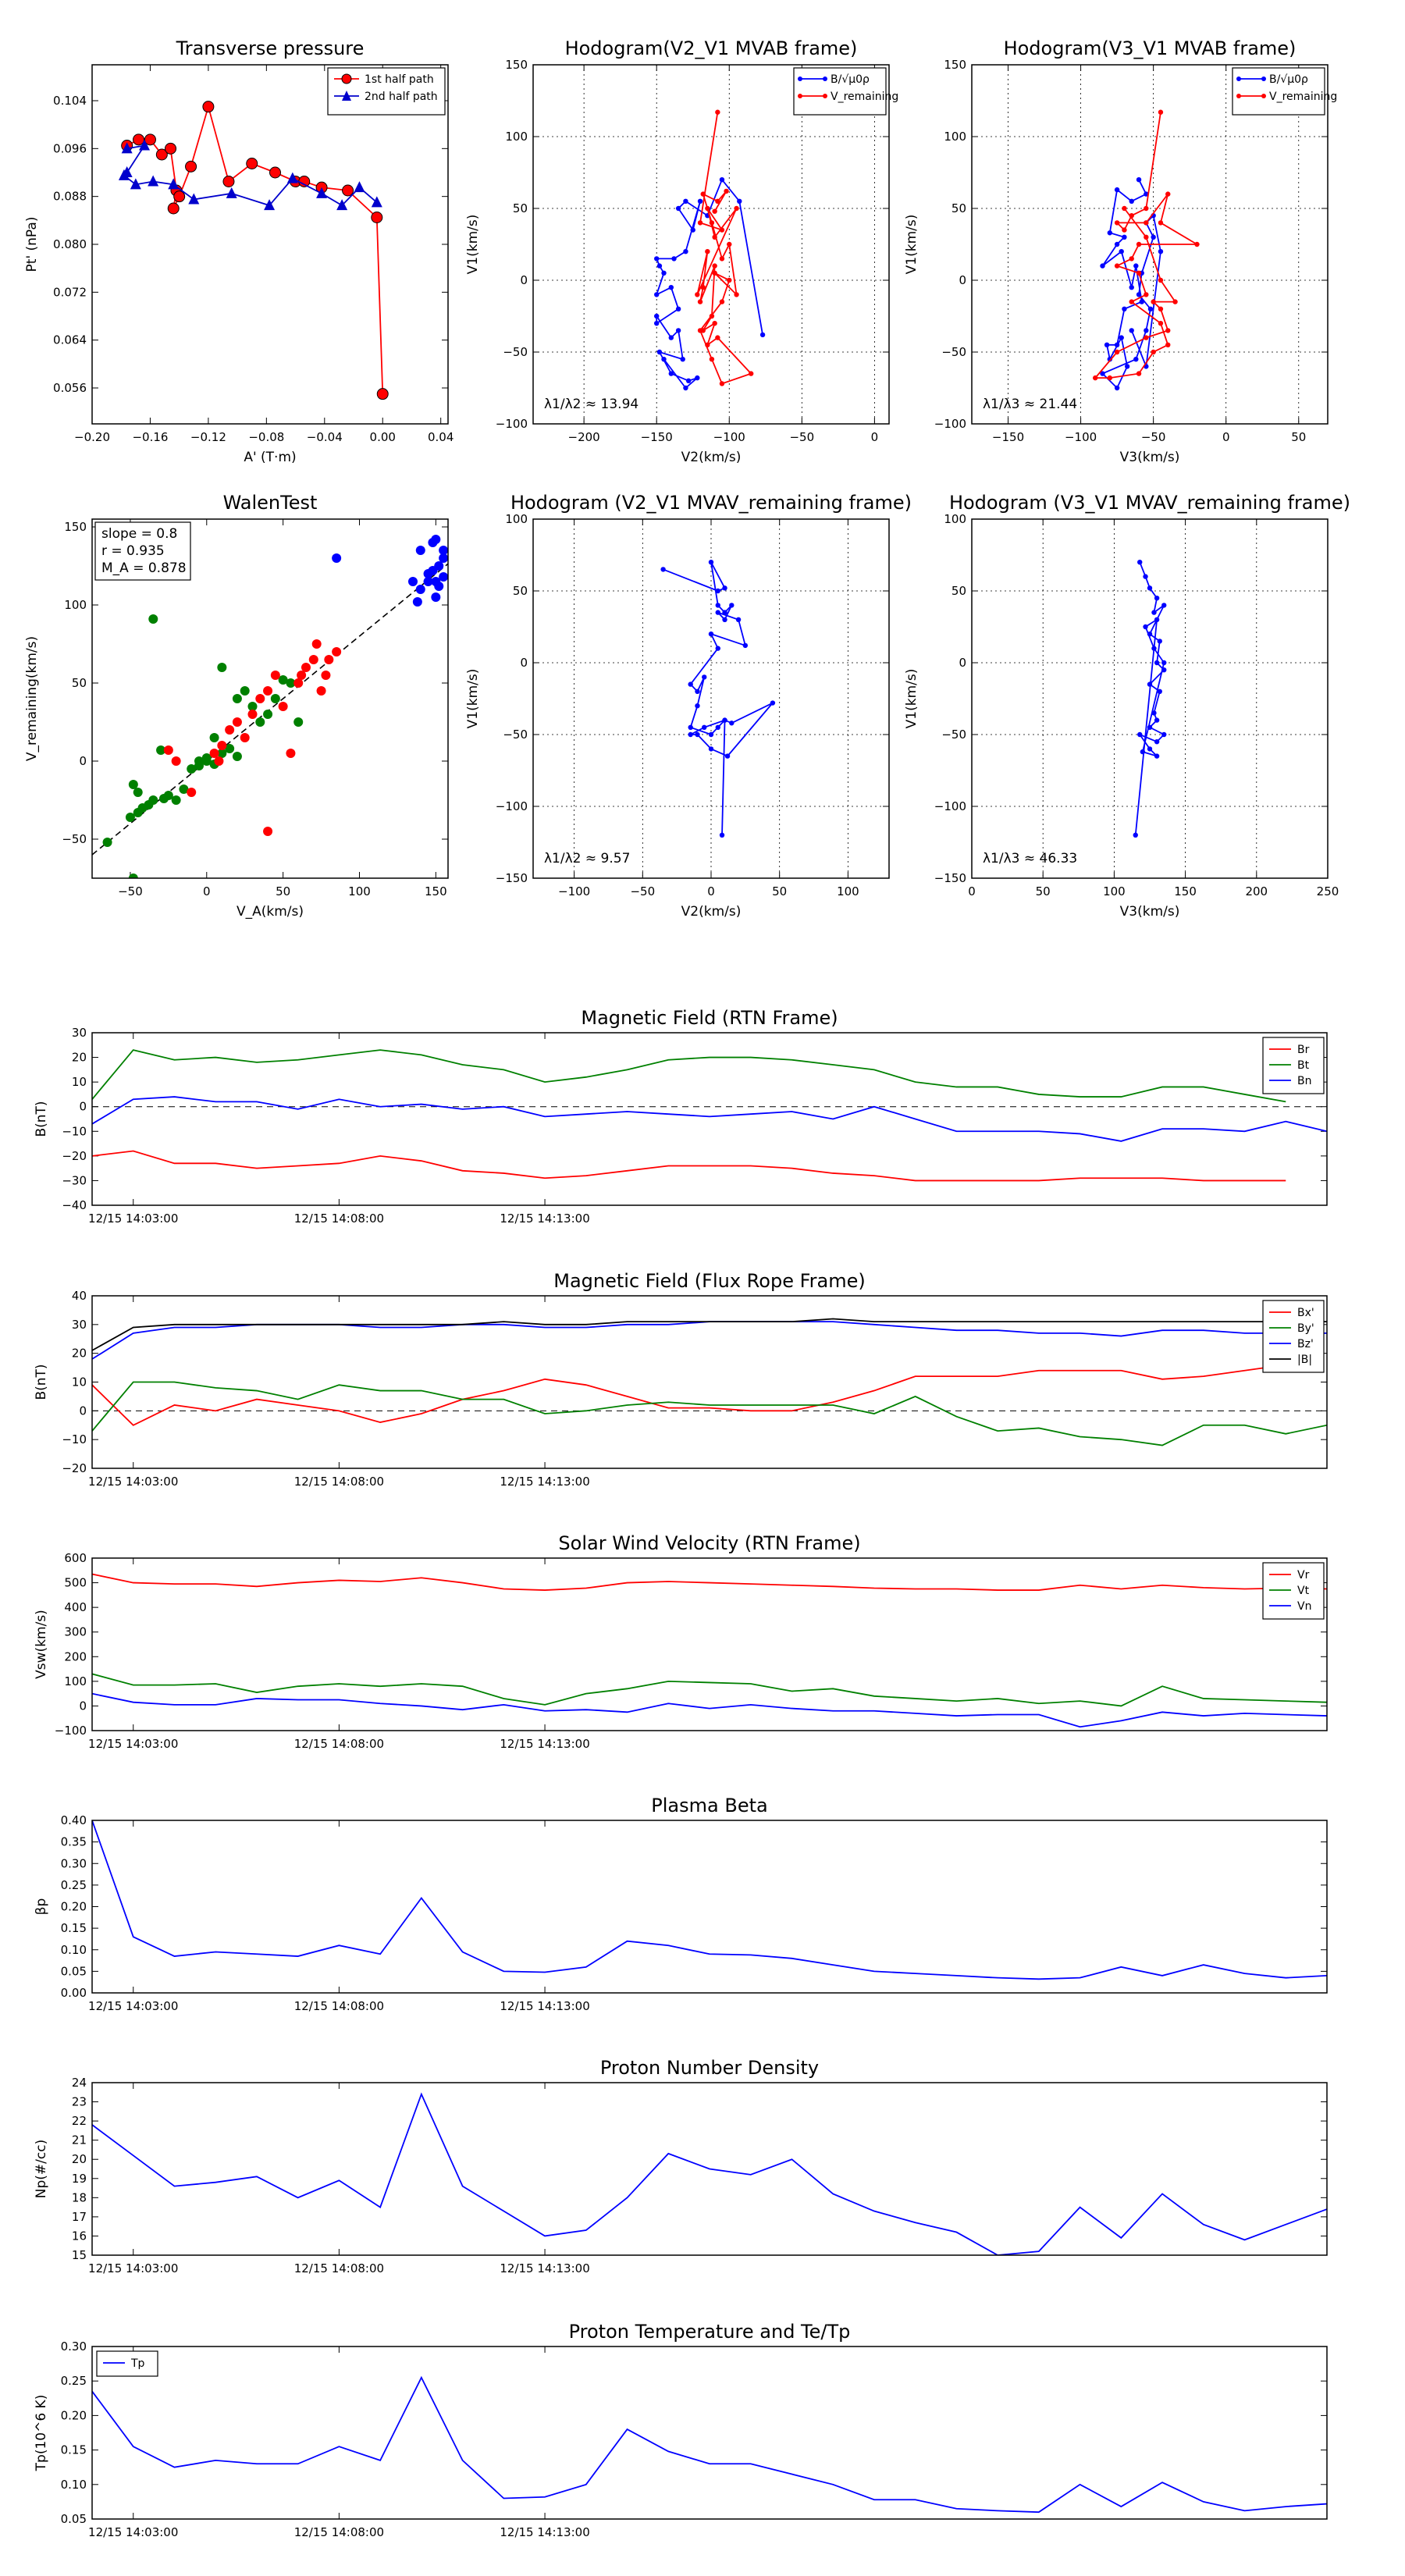 Image resolution: width=1405 pixels, height=2576 pixels. What do you see at coordinates (80, 2197) in the screenshot?
I see `y-tick-label: 18` at bounding box center [80, 2197].